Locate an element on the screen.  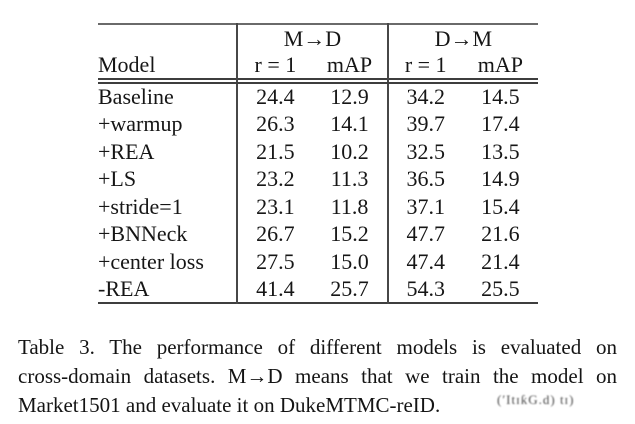
dm-rank1-value: 37.1 is located at coordinates (425, 206).